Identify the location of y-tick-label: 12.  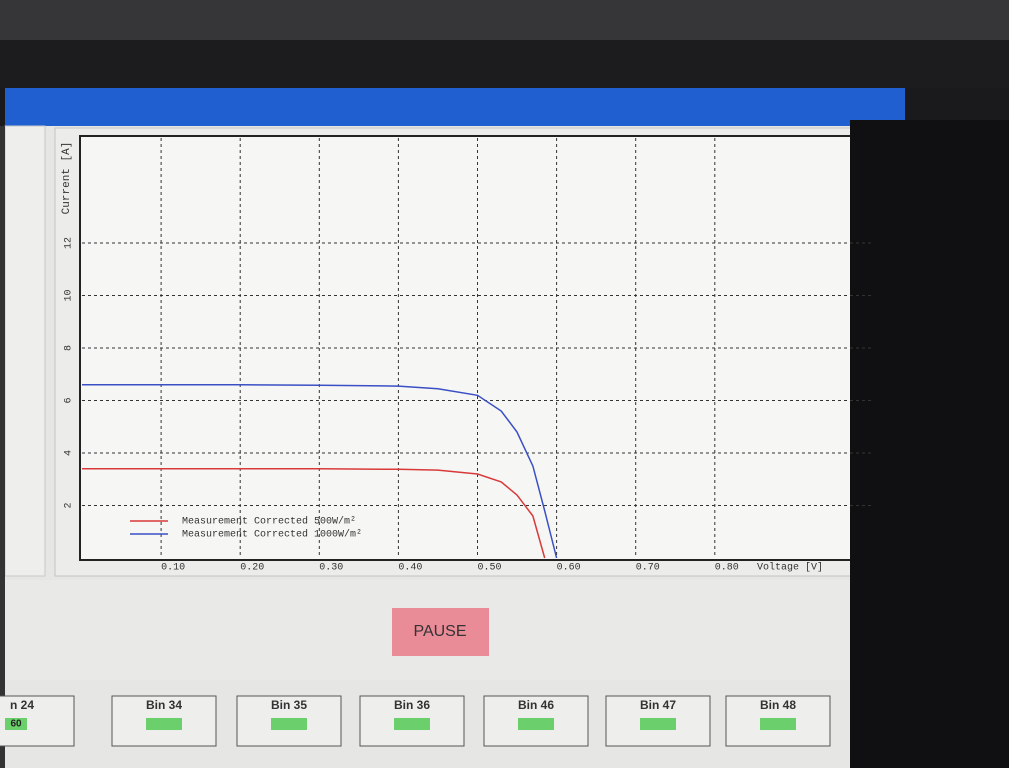
(69, 243).